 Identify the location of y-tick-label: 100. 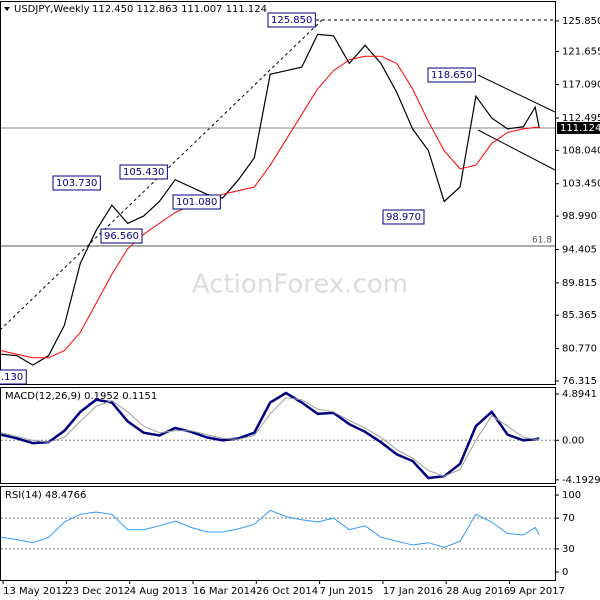
(571, 495).